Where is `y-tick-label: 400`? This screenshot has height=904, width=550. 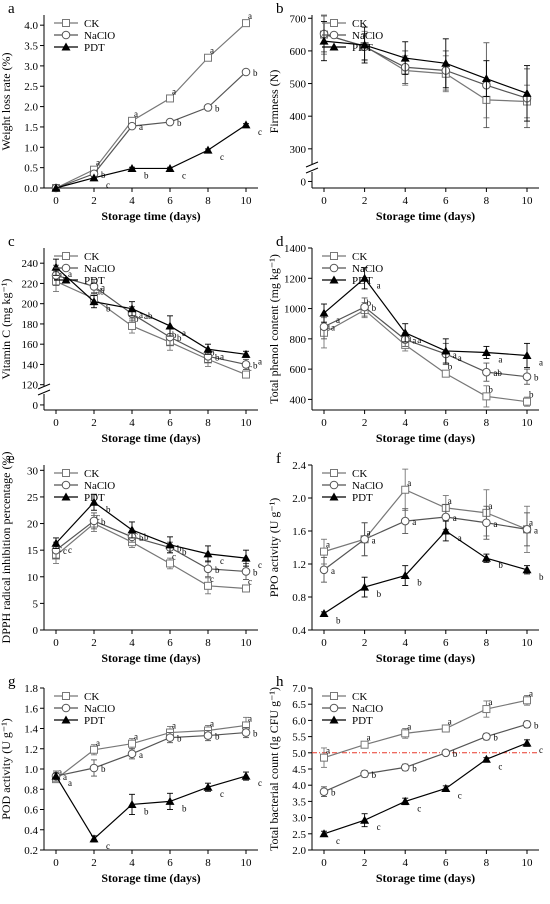 y-tick-label: 400 is located at coordinates (298, 117).